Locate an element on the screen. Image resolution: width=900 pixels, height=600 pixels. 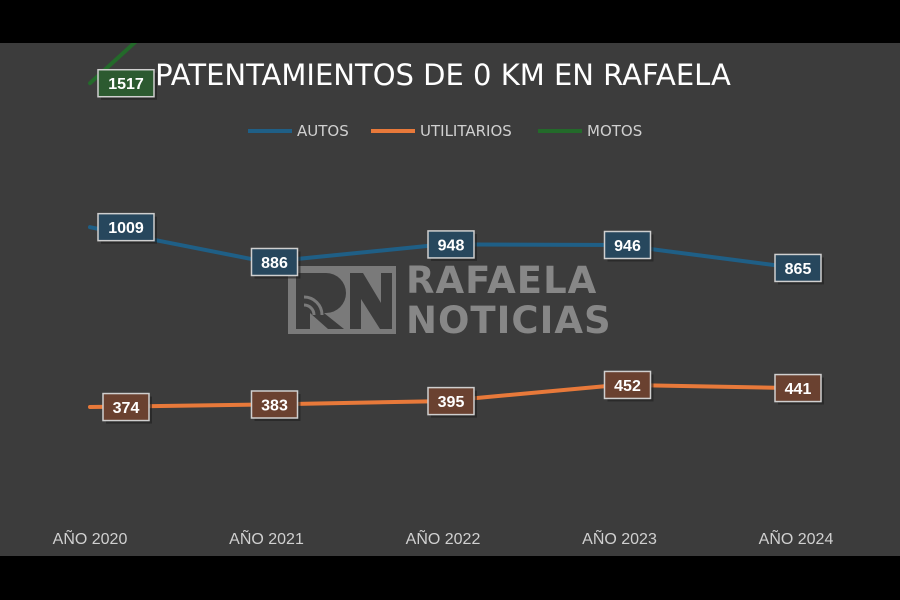
watermark-line1: RAFAELA is located at coordinates (501, 280).